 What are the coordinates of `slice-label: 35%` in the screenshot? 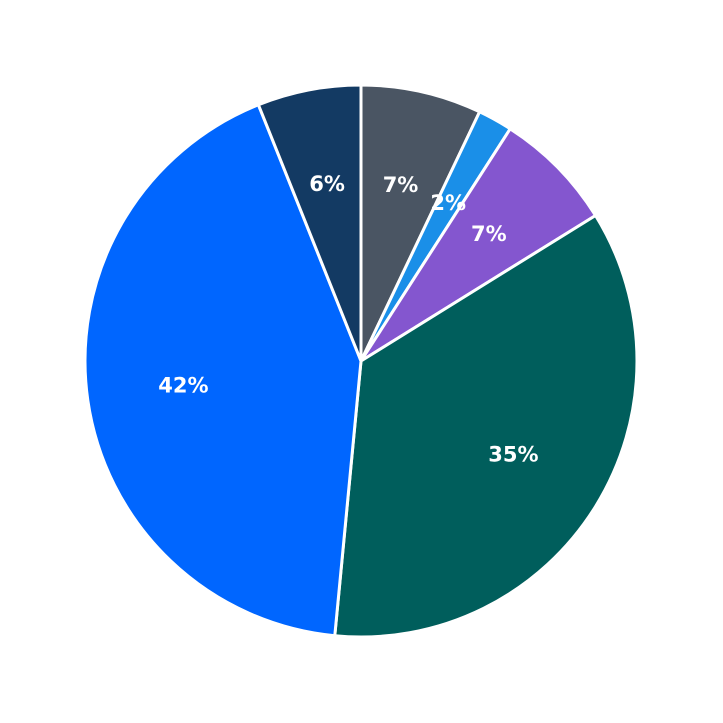 It's located at (513, 455).